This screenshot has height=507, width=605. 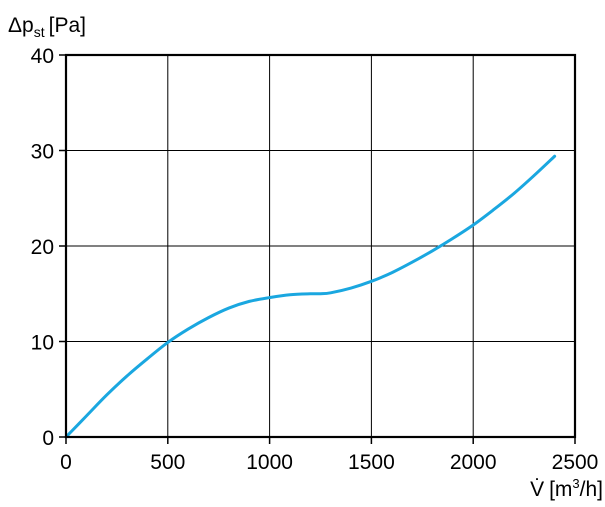 I want to click on x-tick-label: 1000, so click(x=269, y=462).